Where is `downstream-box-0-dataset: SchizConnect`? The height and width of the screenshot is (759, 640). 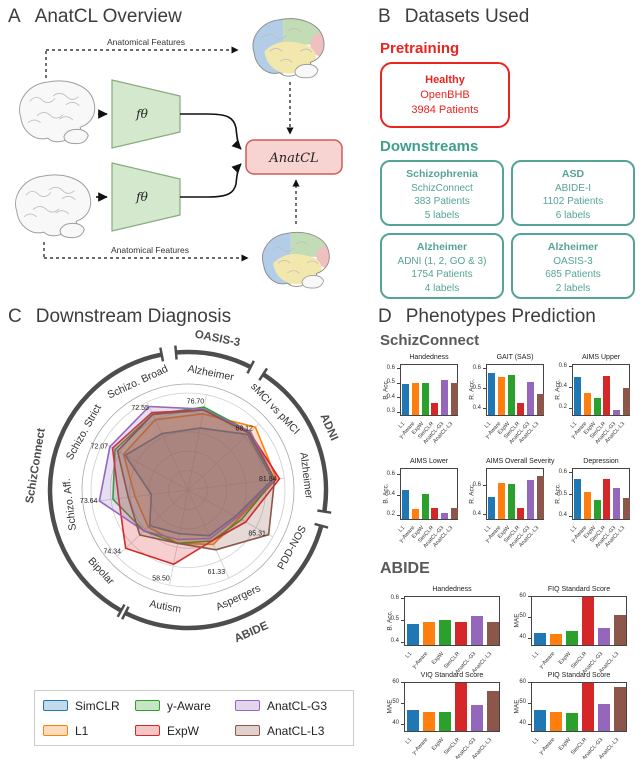 downstream-box-0-dataset: SchizConnect is located at coordinates (442, 188).